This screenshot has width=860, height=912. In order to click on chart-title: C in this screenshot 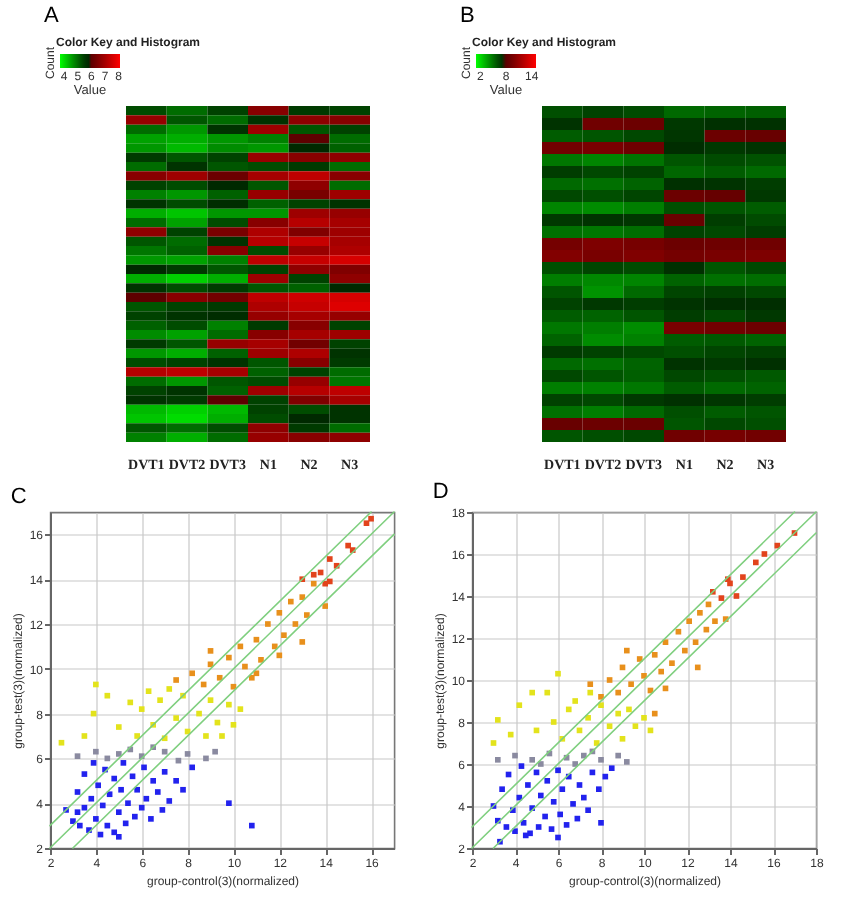, I will do `click(18, 497)`.